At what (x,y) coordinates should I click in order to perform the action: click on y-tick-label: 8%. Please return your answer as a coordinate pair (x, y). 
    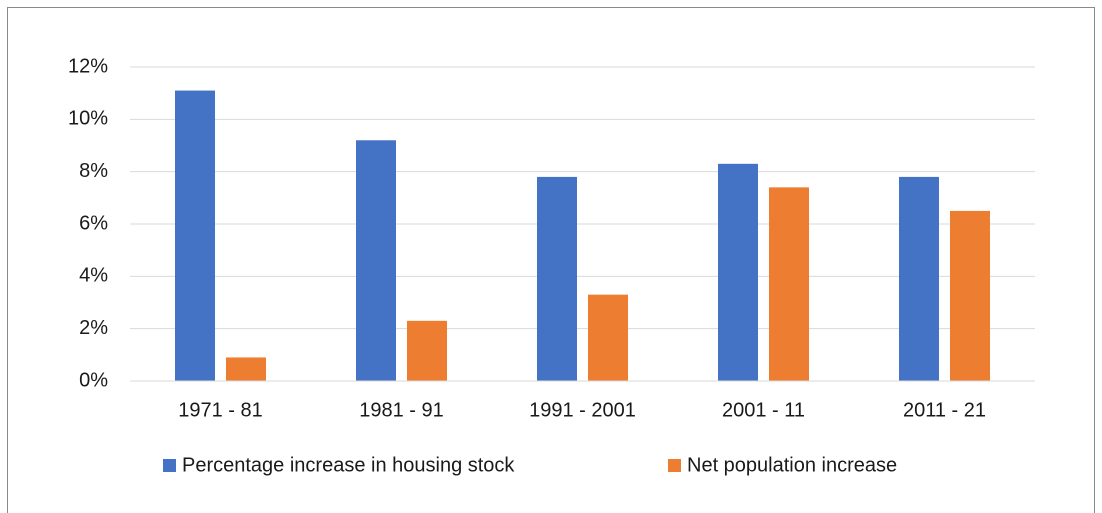
    Looking at the image, I should click on (93, 171).